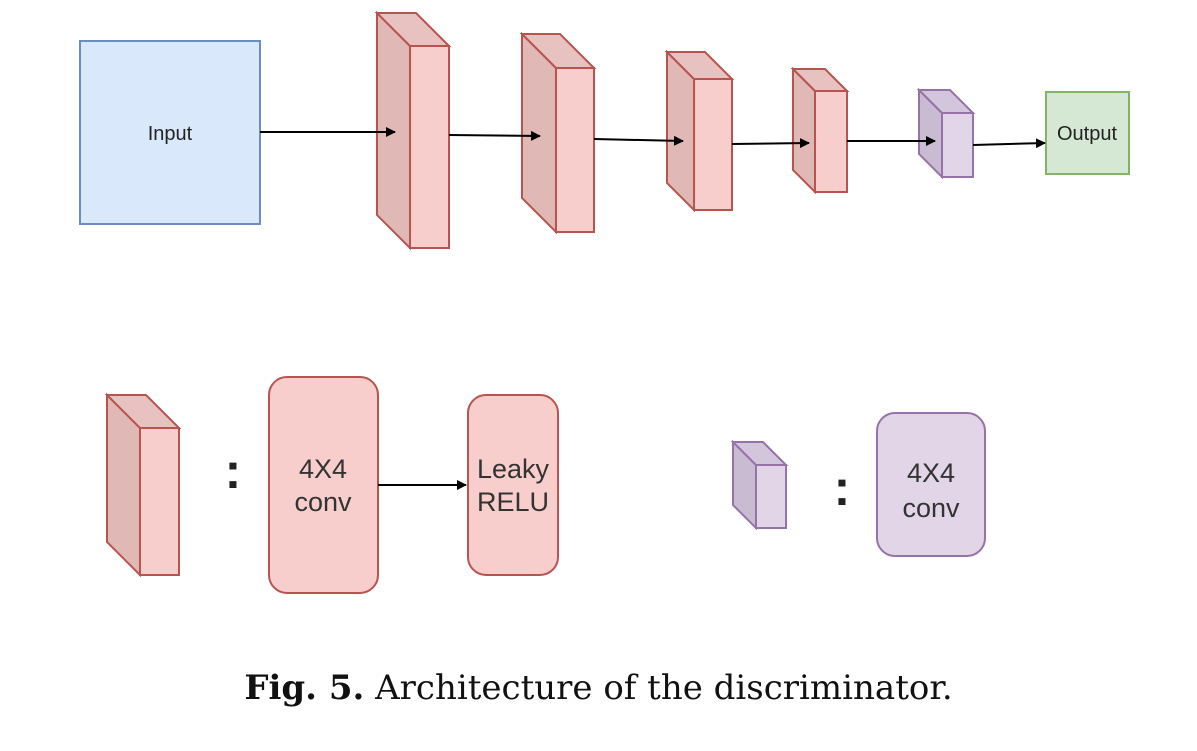  I want to click on legend-conv-block: : 4X4 conv Leaky RELU, so click(331, 485).